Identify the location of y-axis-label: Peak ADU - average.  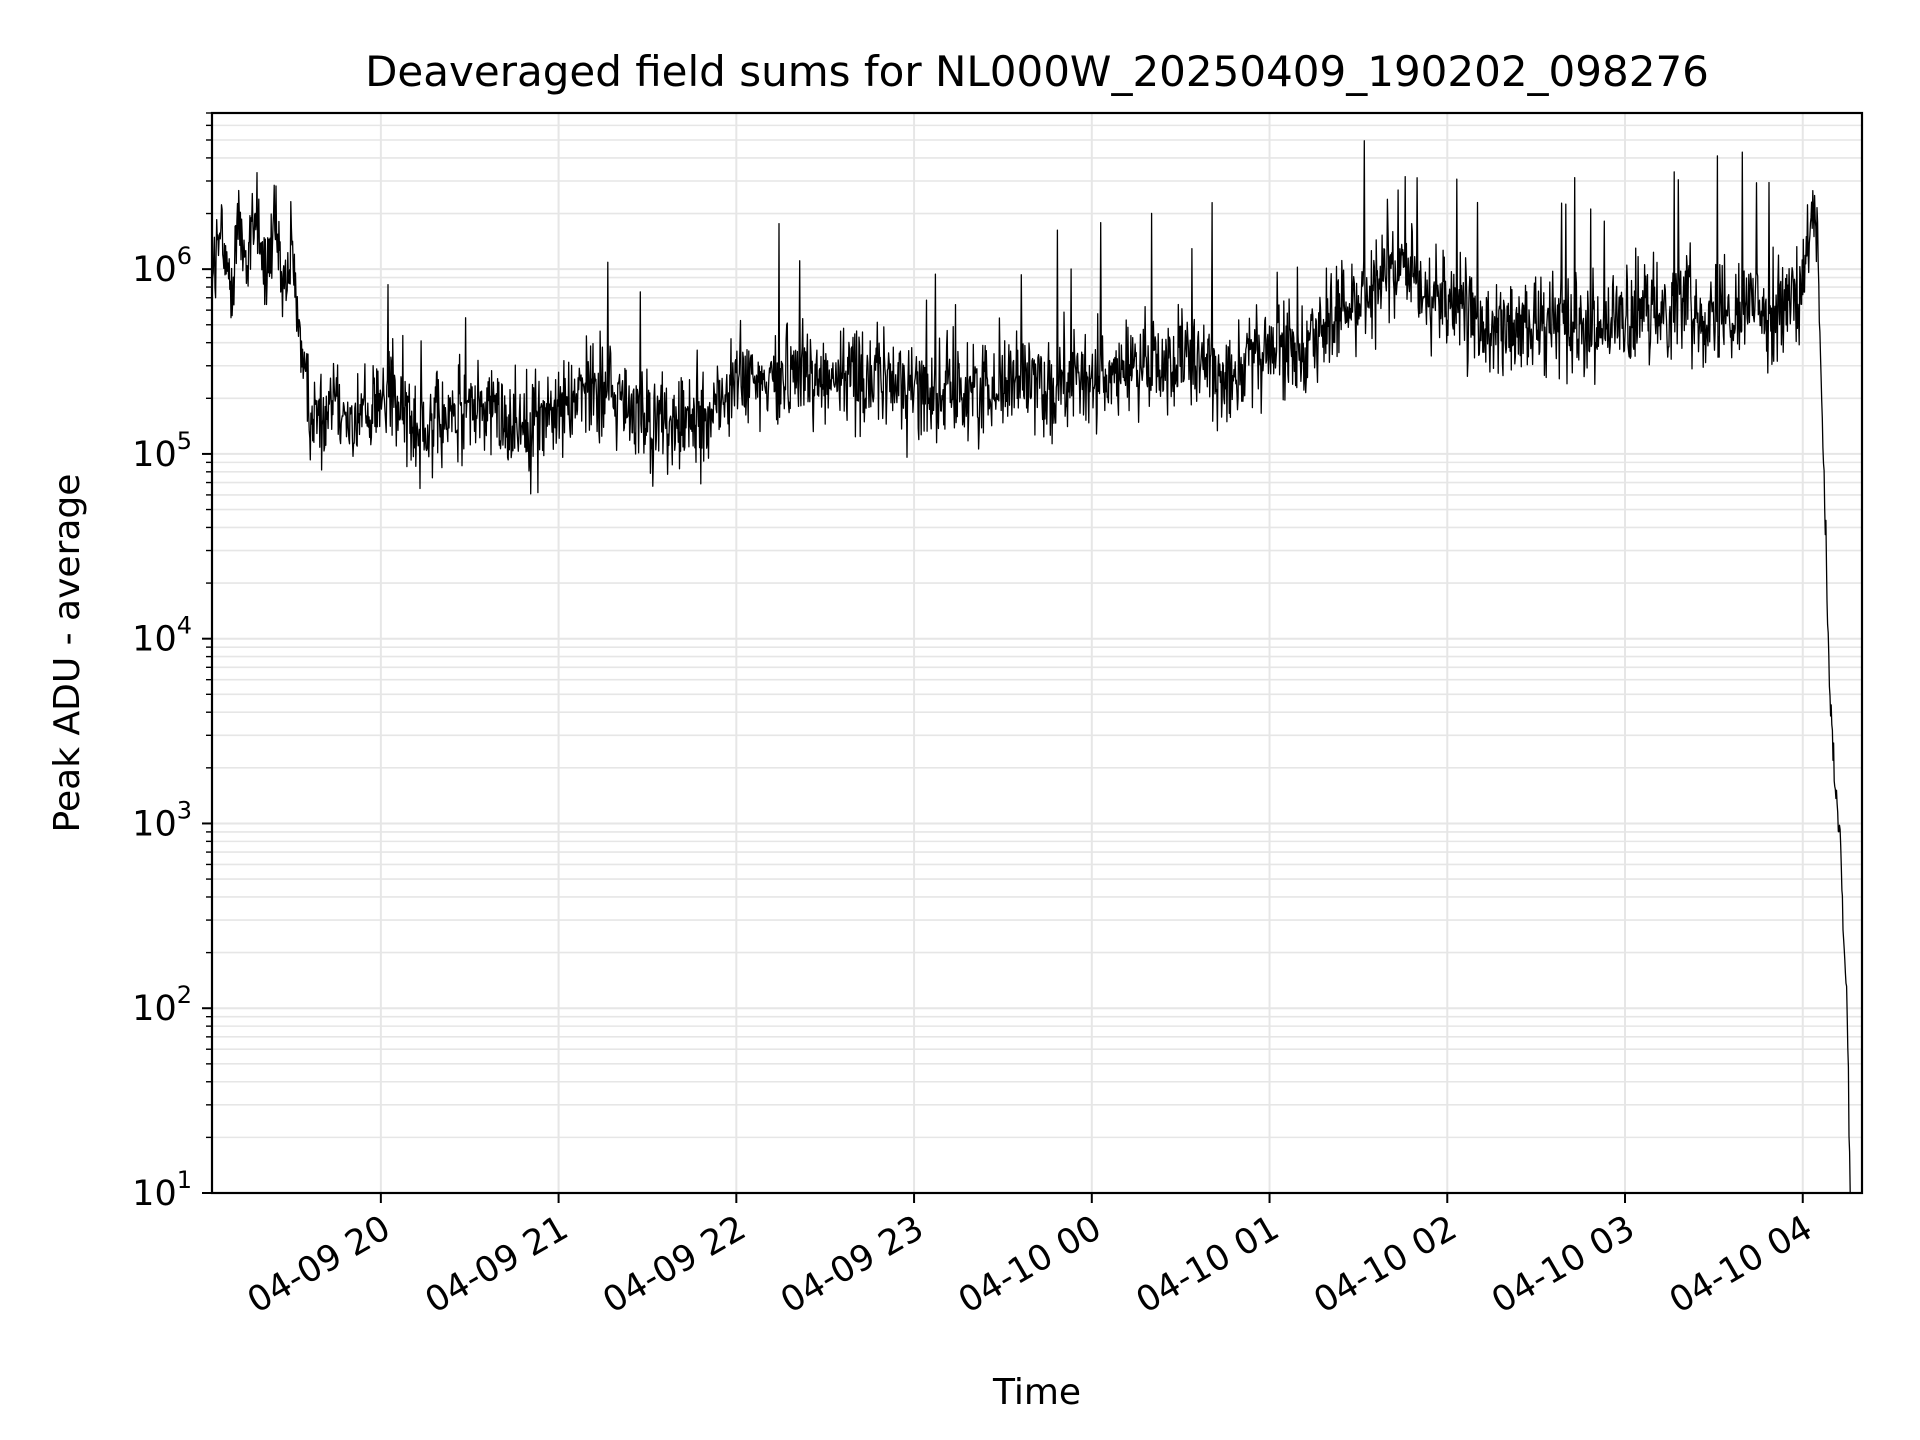
(67, 653).